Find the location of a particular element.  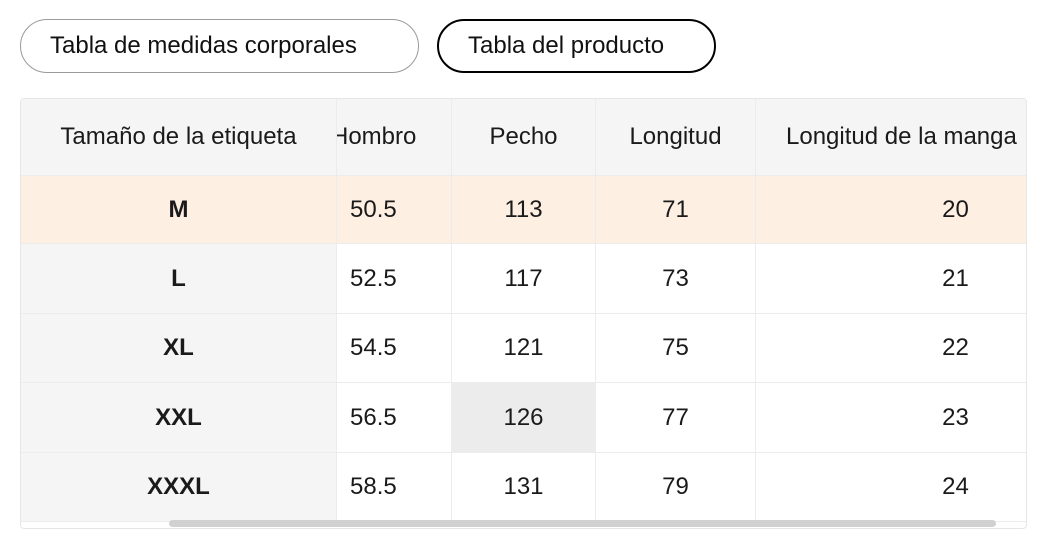

cell-chest: 126 is located at coordinates (524, 418).